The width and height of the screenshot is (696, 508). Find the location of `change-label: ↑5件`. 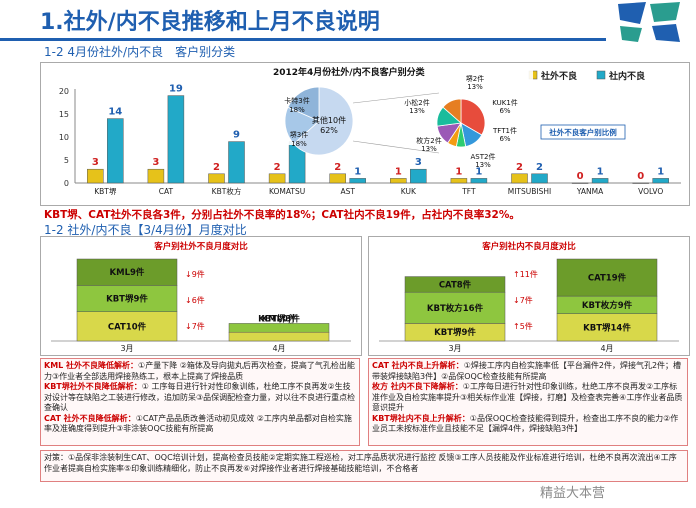

change-label: ↑5件 is located at coordinates (523, 326).